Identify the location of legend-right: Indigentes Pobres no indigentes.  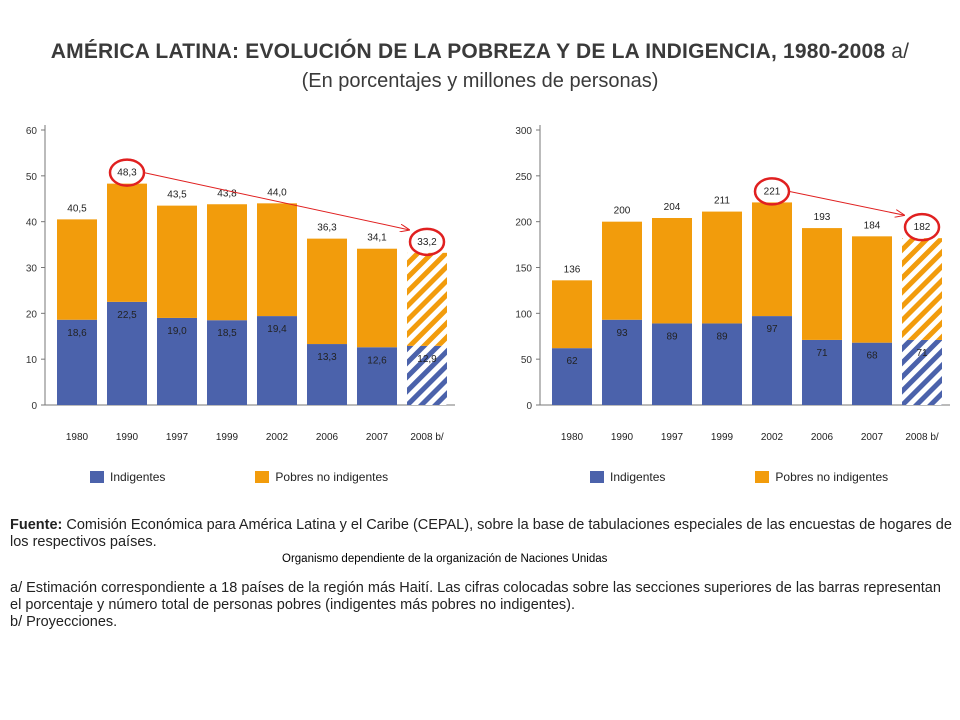
(739, 477).